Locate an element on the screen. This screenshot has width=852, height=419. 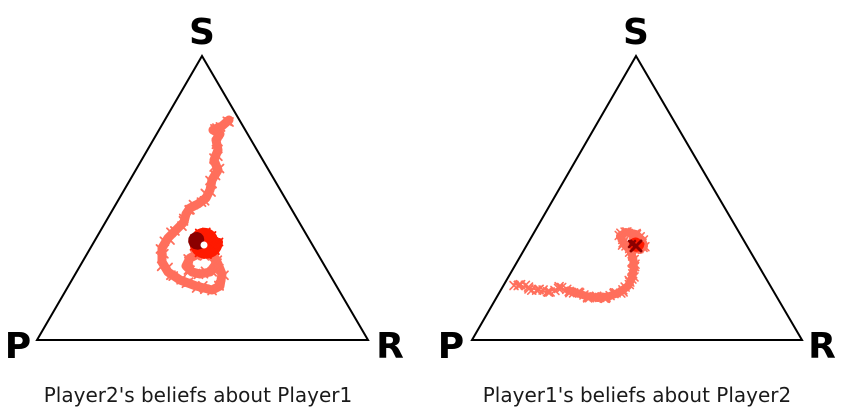
trajectory-end-dark-right is located at coordinates (632, 244).